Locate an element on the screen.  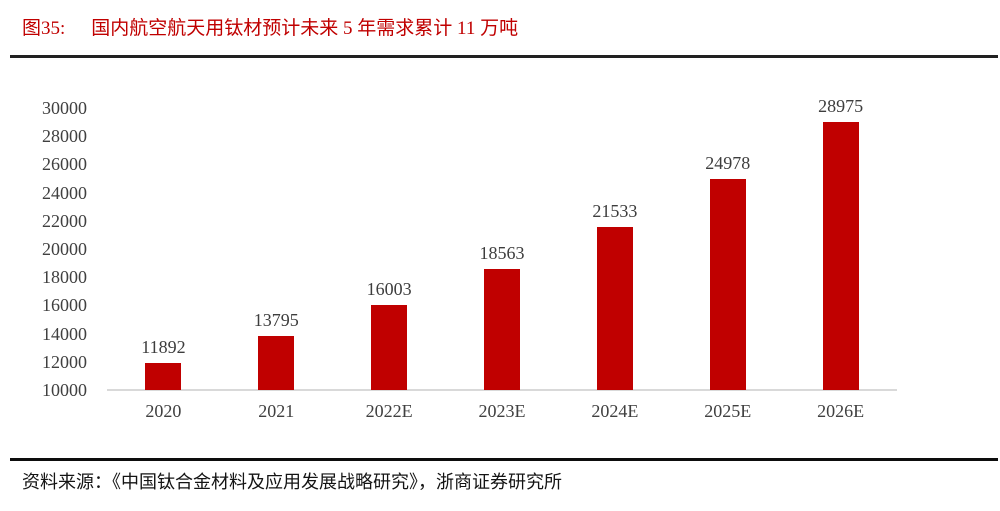
y-axis-tick-label: 10000 is located at coordinates (64, 390).